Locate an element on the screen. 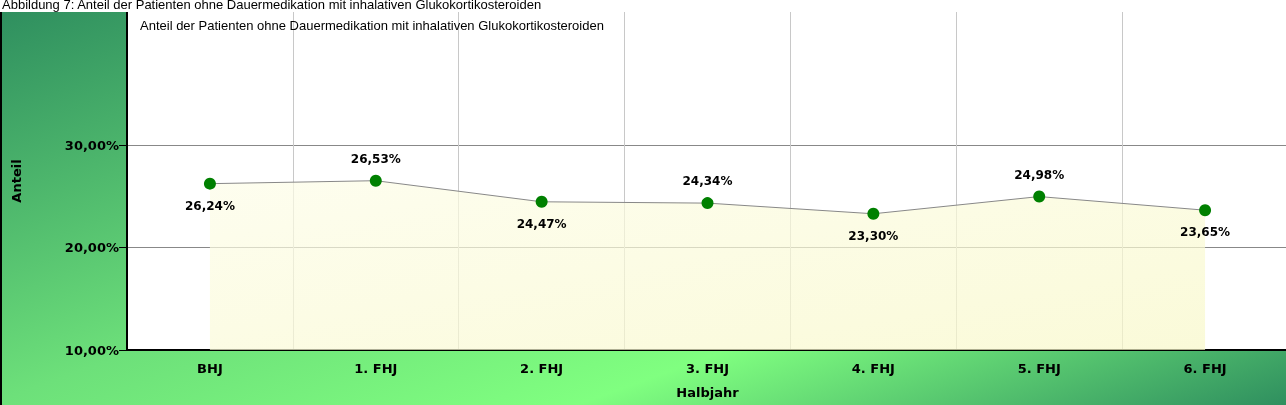  data-label: 24,34% is located at coordinates (707, 181).